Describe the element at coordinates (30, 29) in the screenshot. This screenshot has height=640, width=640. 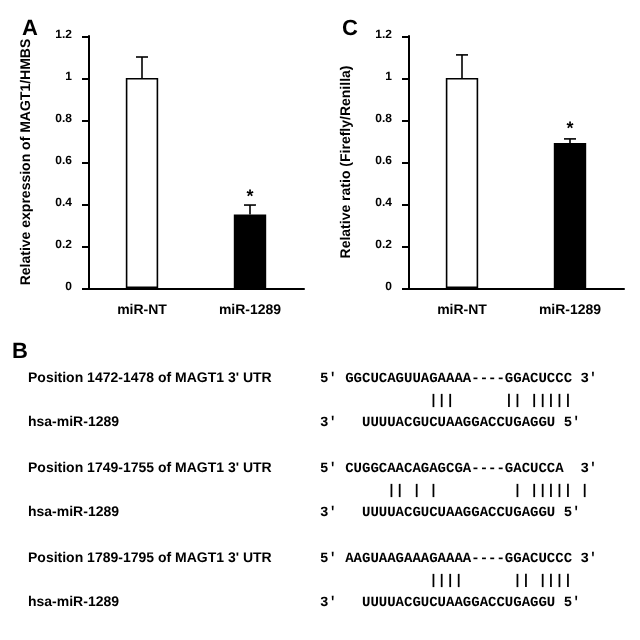
I see `chart-title: A` at that location.